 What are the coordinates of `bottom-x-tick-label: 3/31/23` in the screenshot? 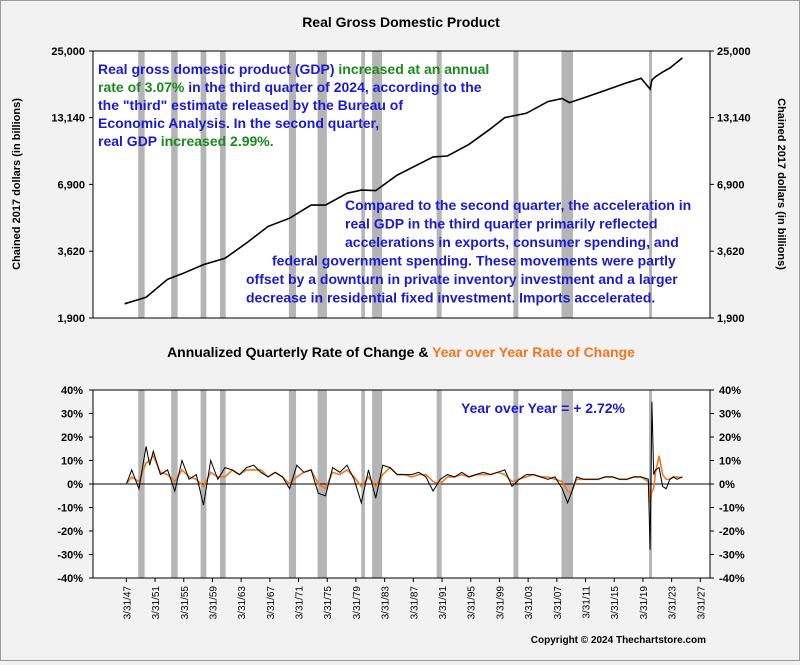 It's located at (673, 603).